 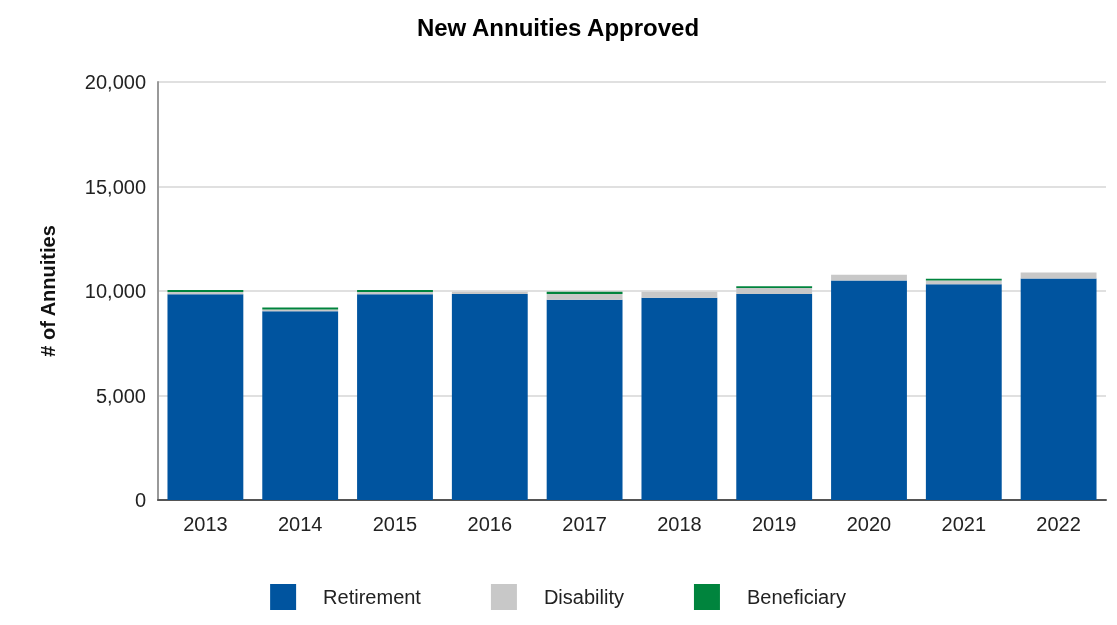 I want to click on x-tick-label: 2016, so click(x=490, y=524).